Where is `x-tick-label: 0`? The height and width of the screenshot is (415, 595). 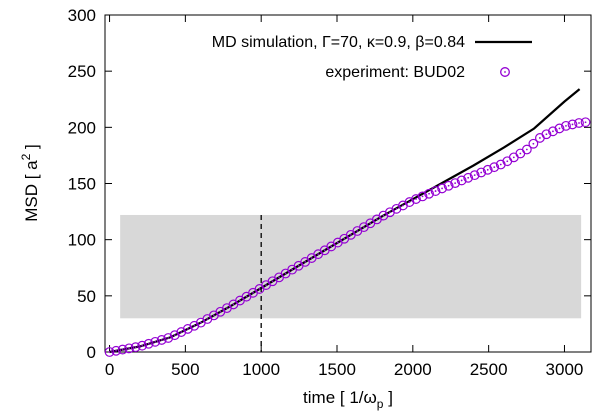 x-tick-label: 0 is located at coordinates (109, 369).